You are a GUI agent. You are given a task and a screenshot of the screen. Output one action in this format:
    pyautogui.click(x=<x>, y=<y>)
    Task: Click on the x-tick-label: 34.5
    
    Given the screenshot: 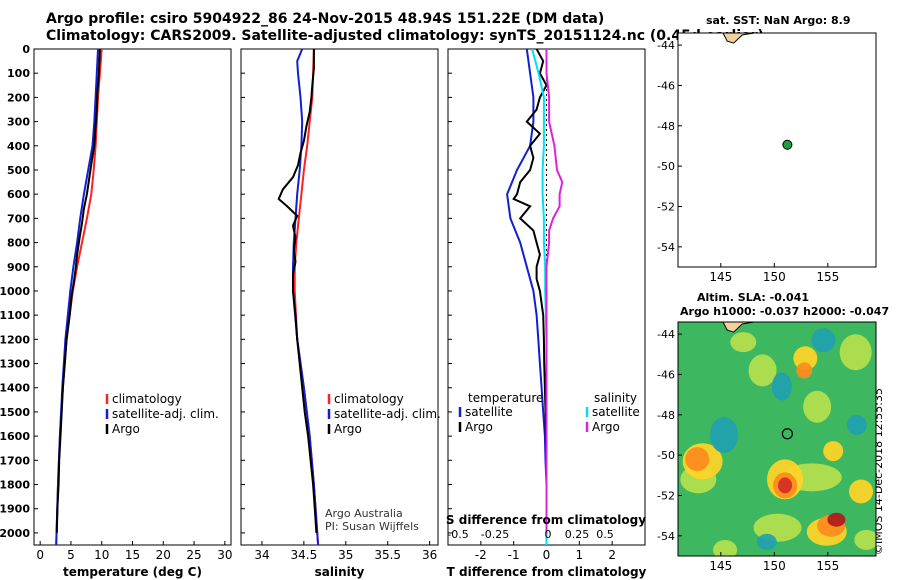 What is the action you would take?
    pyautogui.click(x=304, y=555)
    